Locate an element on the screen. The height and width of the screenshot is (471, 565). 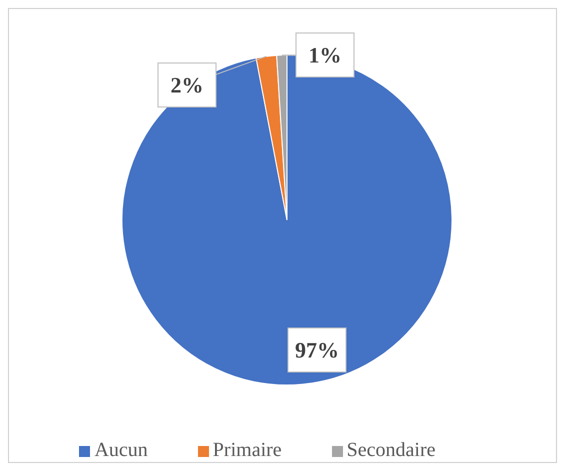
legend-label: Primaire is located at coordinates (247, 450).